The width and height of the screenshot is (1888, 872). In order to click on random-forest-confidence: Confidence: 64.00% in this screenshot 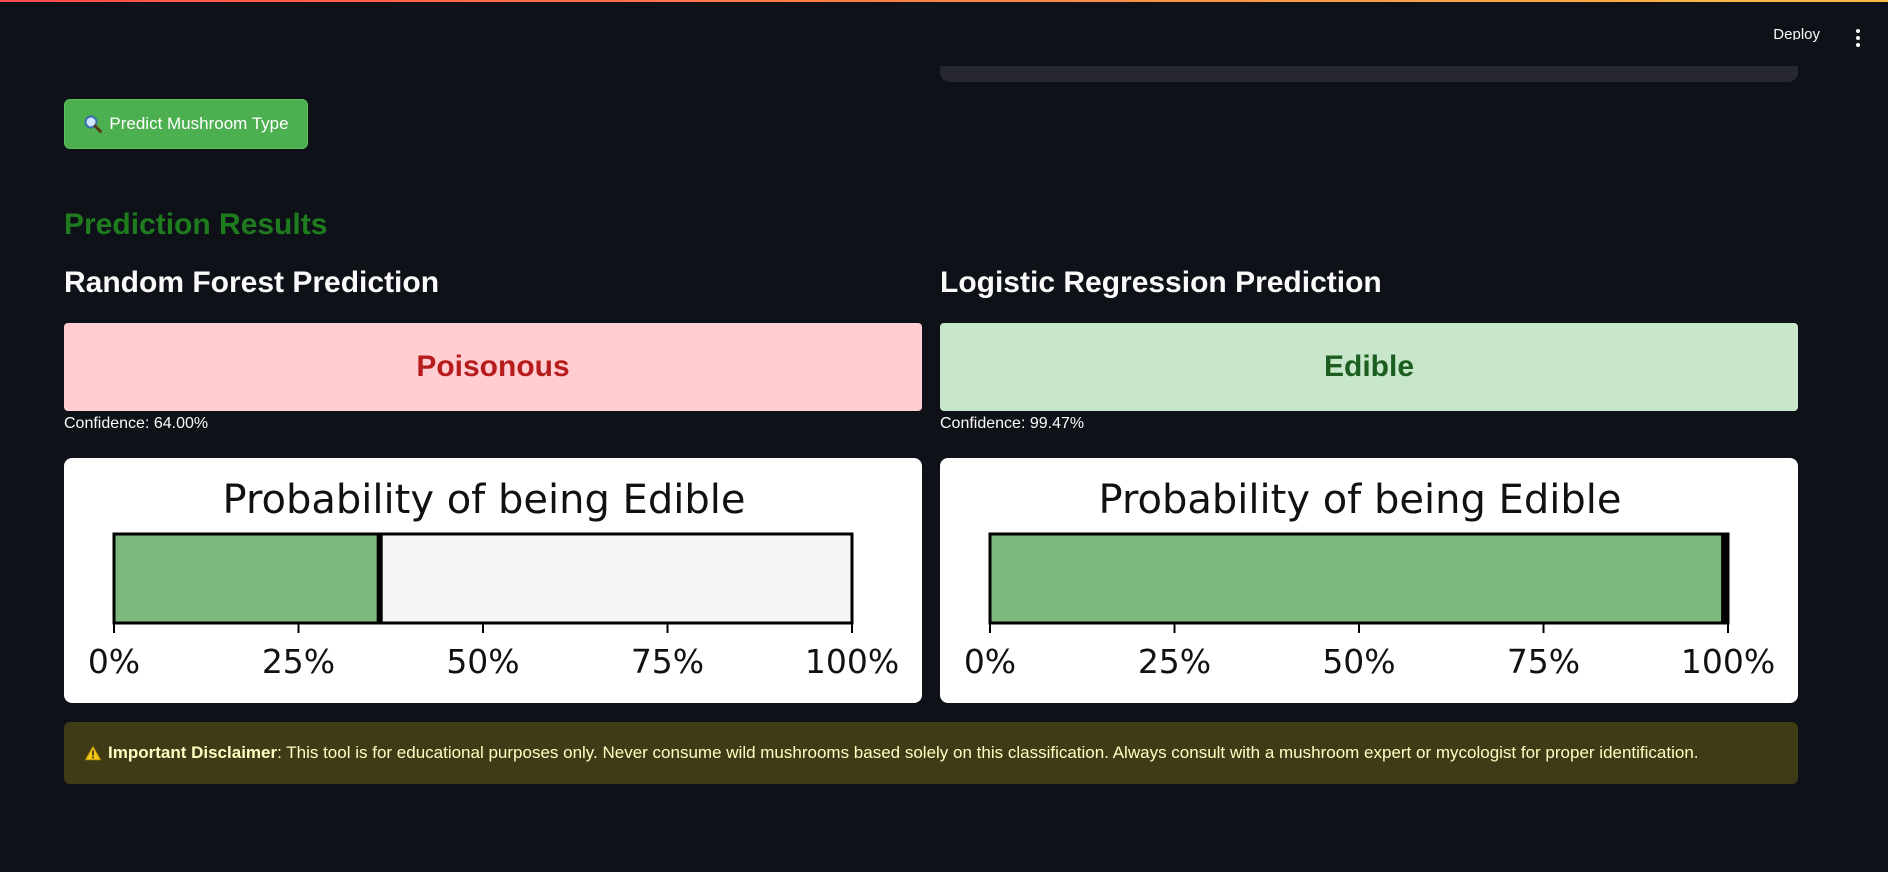, I will do `click(136, 423)`.